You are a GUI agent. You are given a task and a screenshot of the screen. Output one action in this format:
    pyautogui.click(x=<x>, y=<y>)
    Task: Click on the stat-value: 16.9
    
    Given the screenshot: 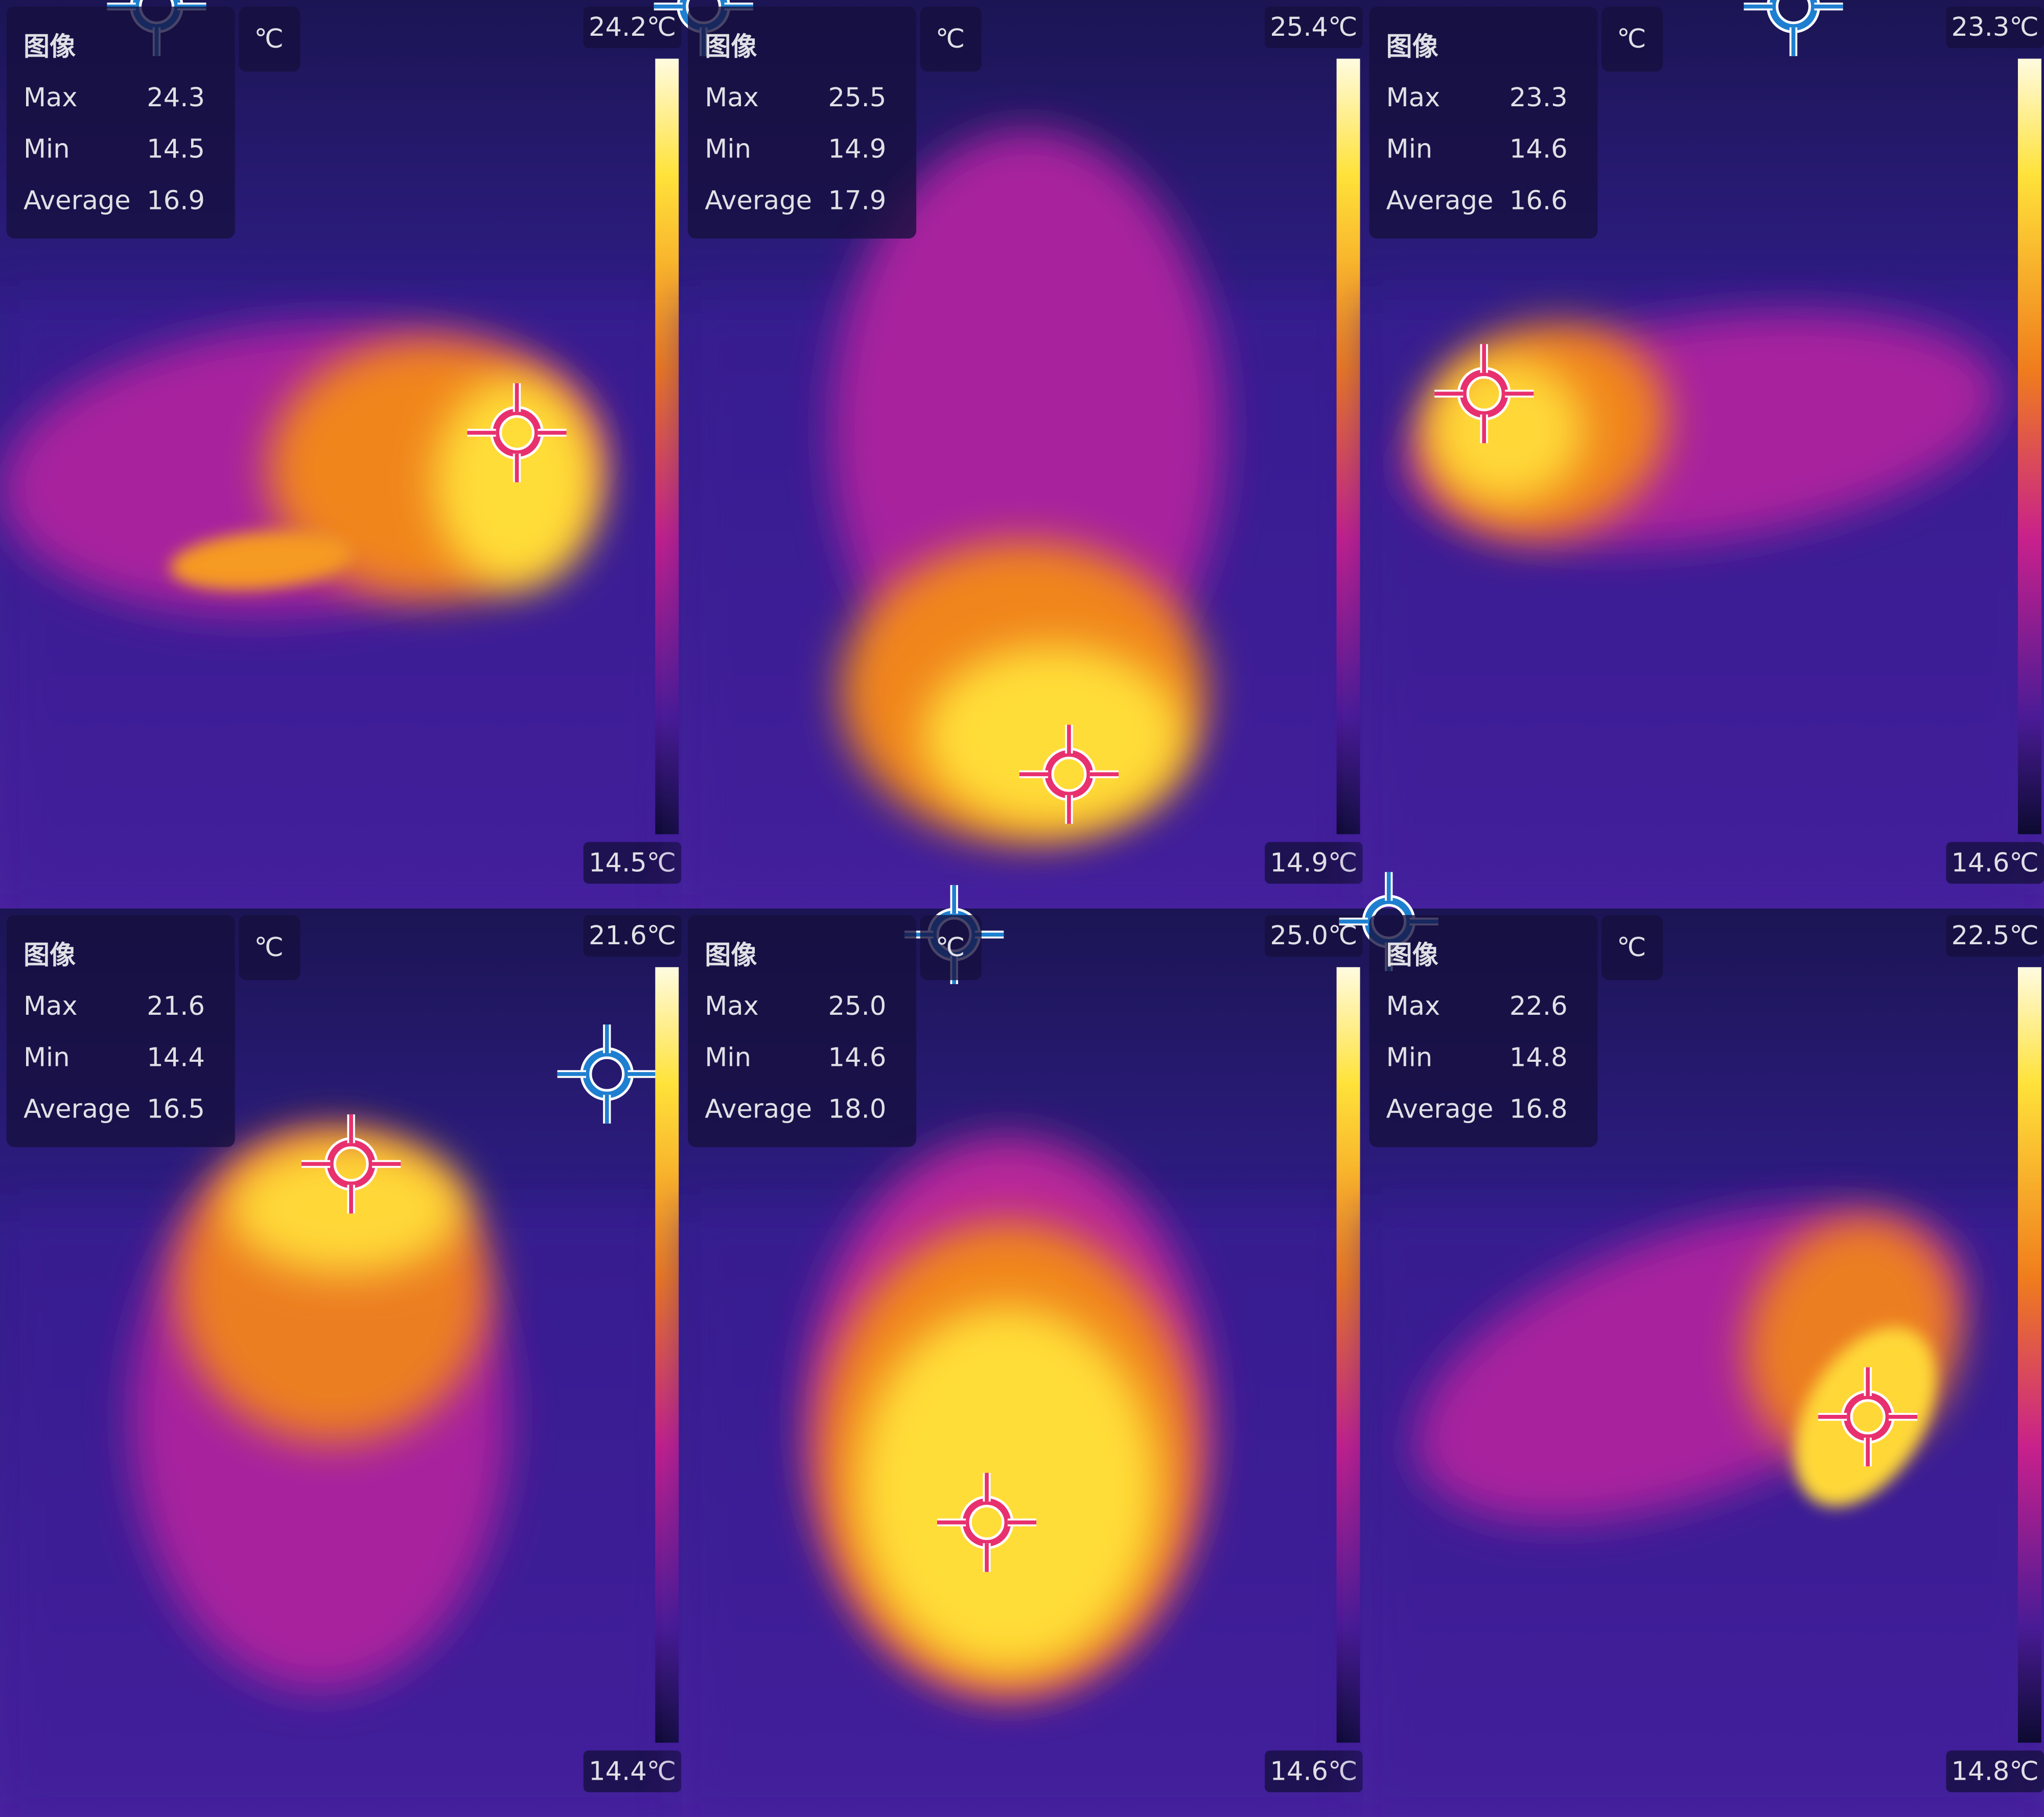 What is the action you would take?
    pyautogui.click(x=176, y=200)
    